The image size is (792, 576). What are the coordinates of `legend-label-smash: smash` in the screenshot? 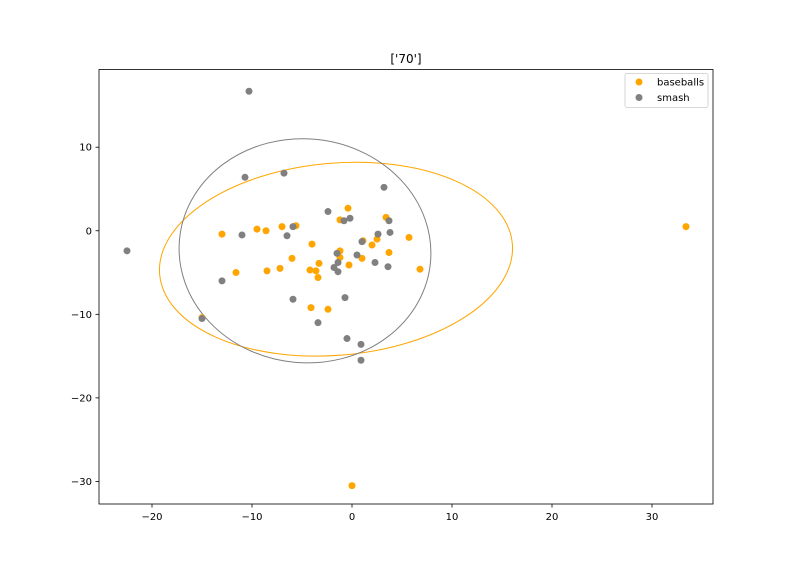 It's located at (673, 98).